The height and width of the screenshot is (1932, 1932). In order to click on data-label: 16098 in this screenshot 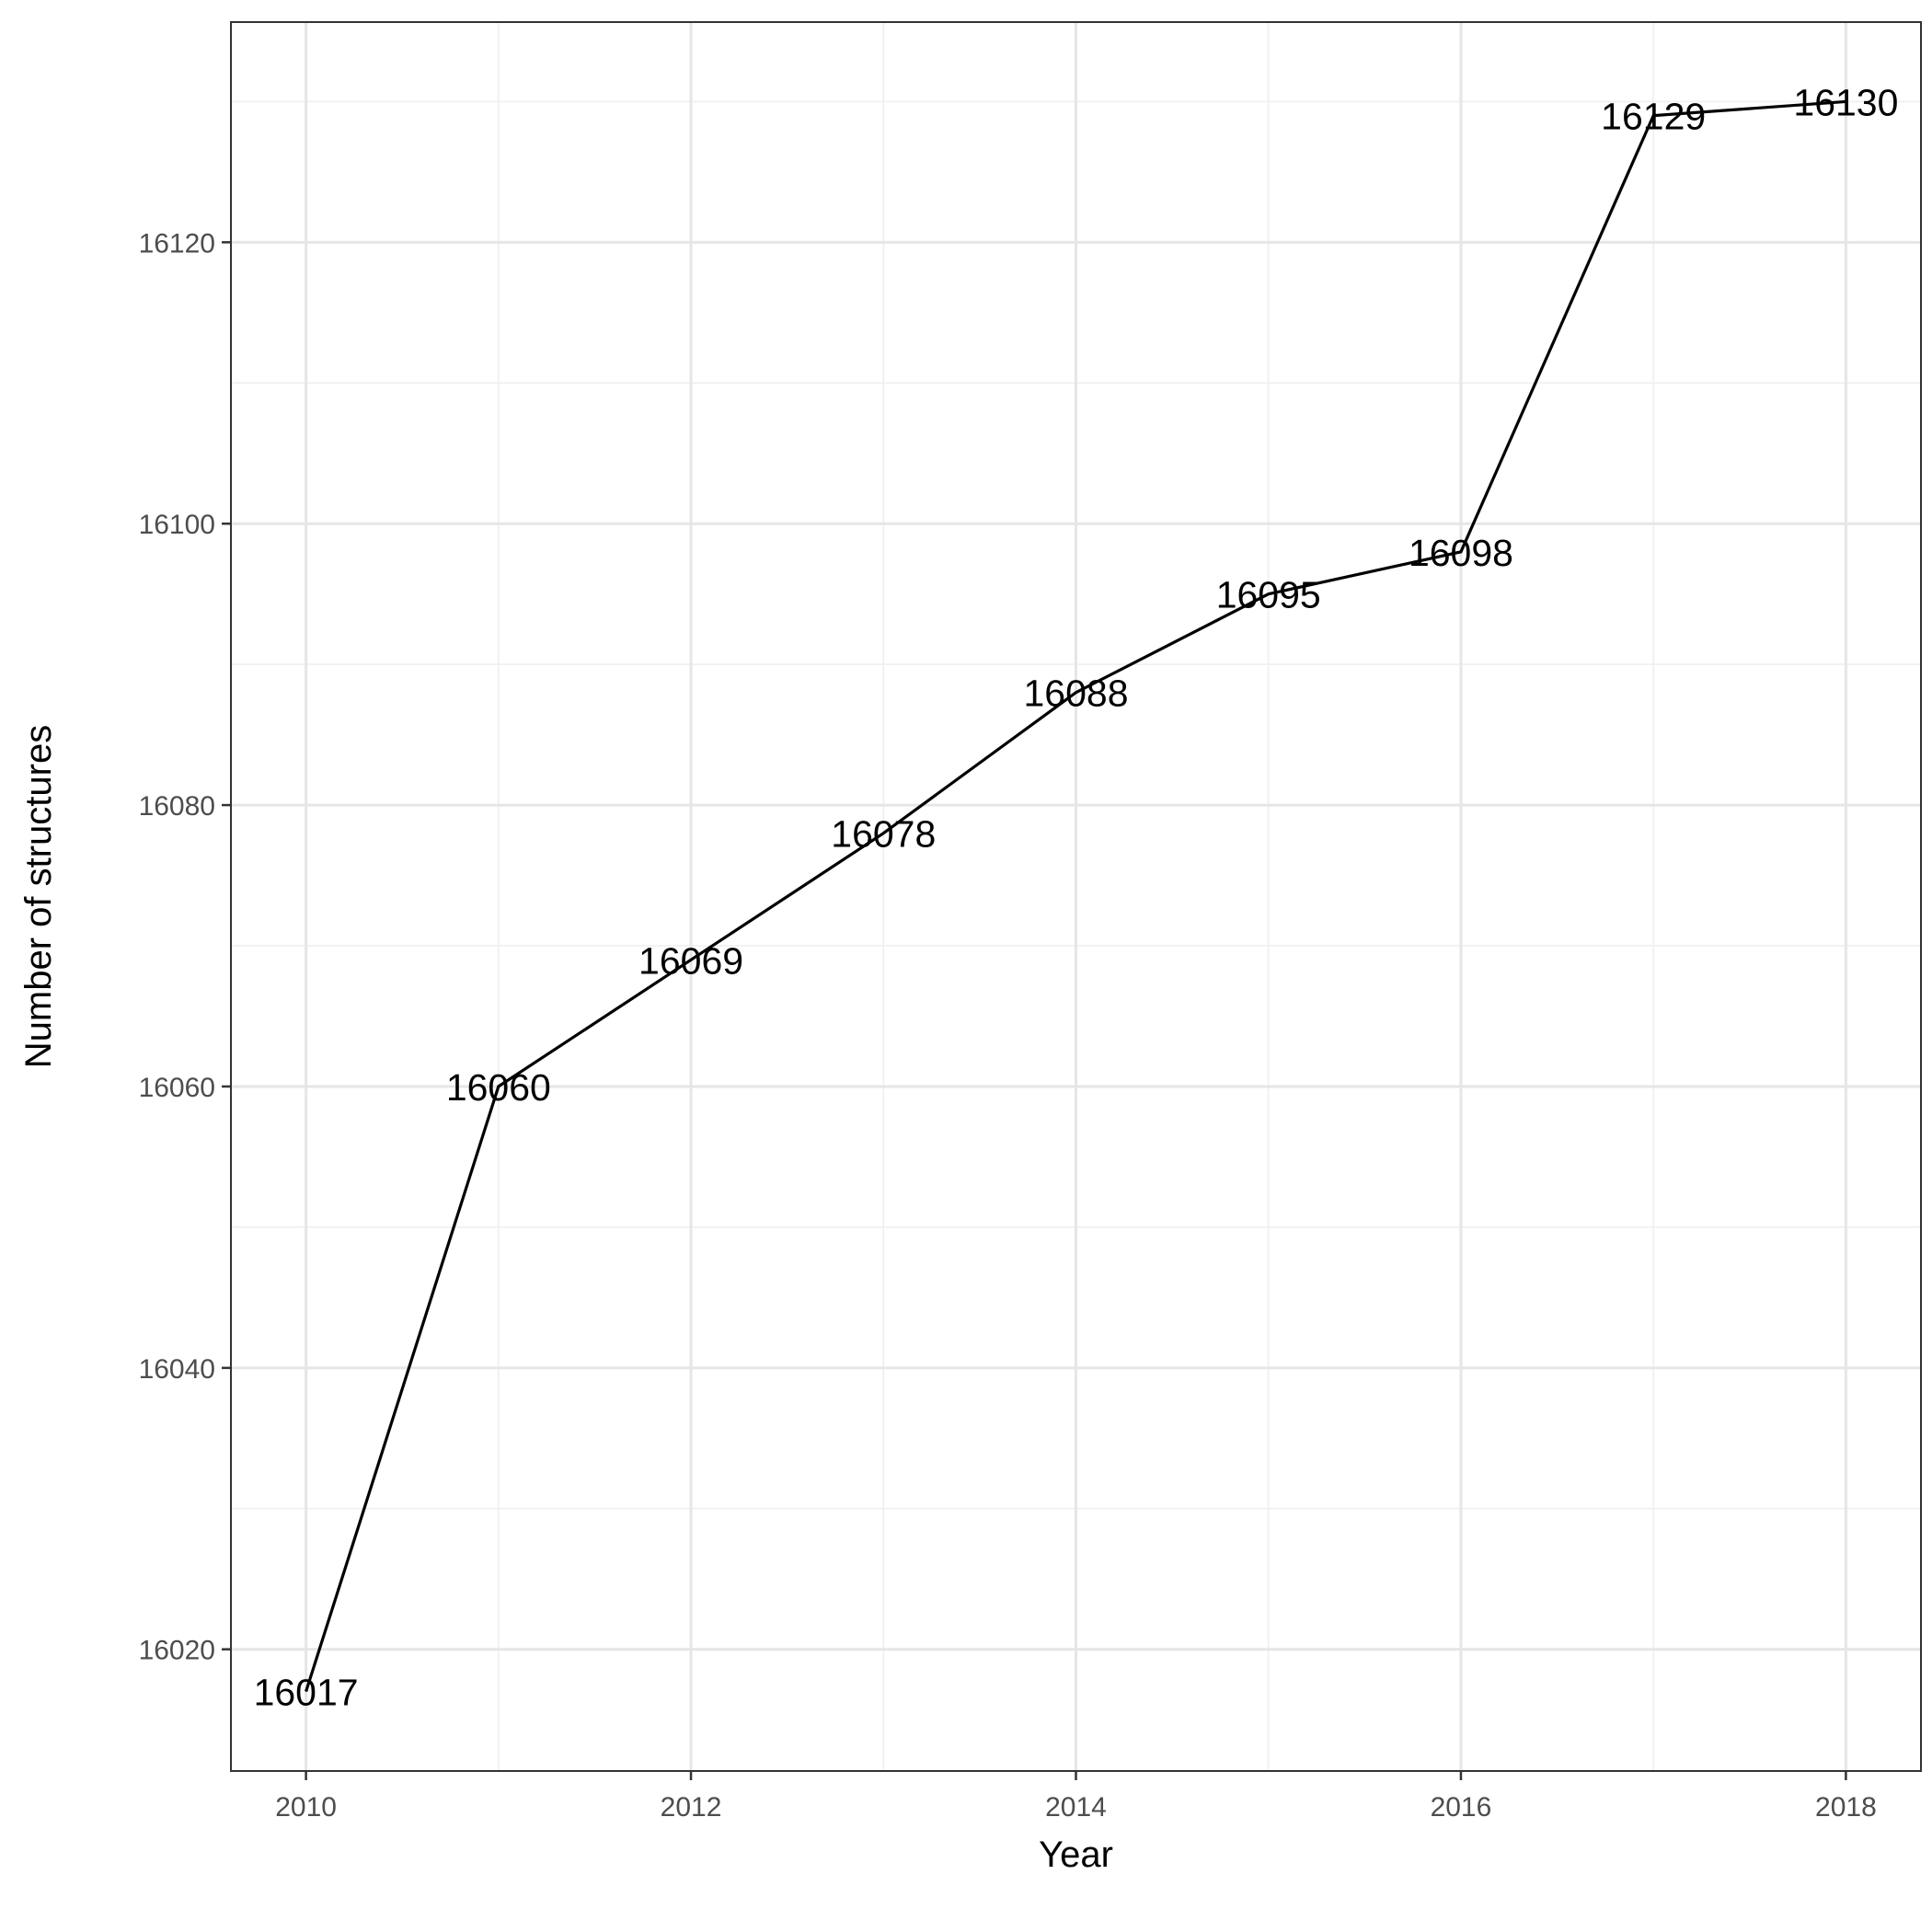, I will do `click(1461, 553)`.